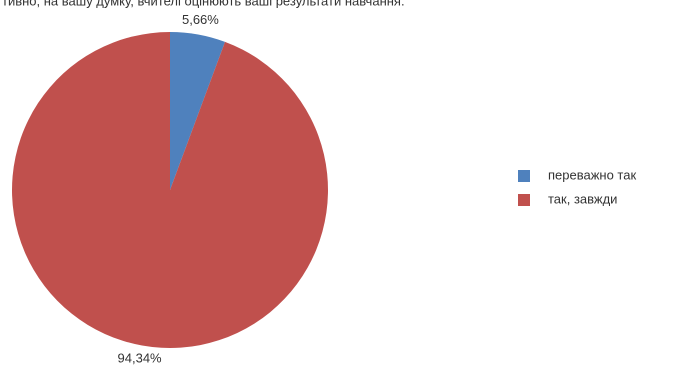  What do you see at coordinates (582, 198) in the screenshot?
I see `legend-label: так, завжди` at bounding box center [582, 198].